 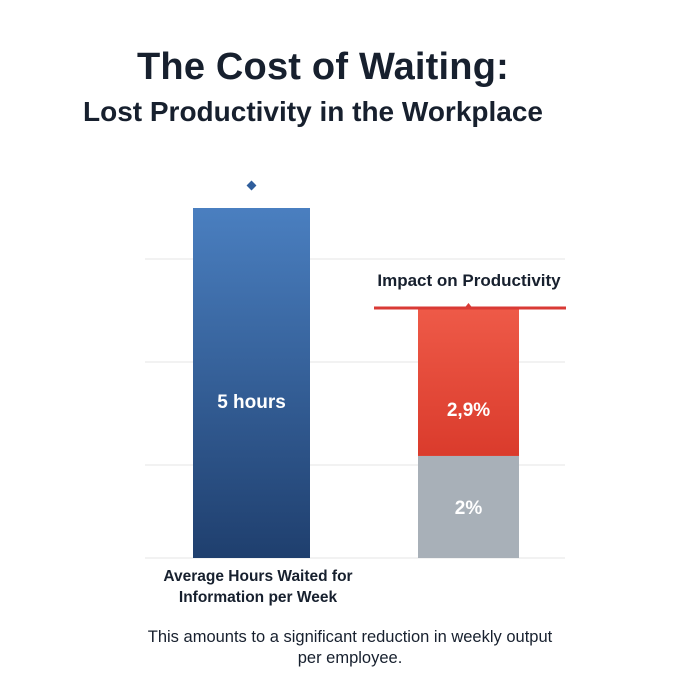 What do you see at coordinates (251, 383) in the screenshot?
I see `bar-hours-waited` at bounding box center [251, 383].